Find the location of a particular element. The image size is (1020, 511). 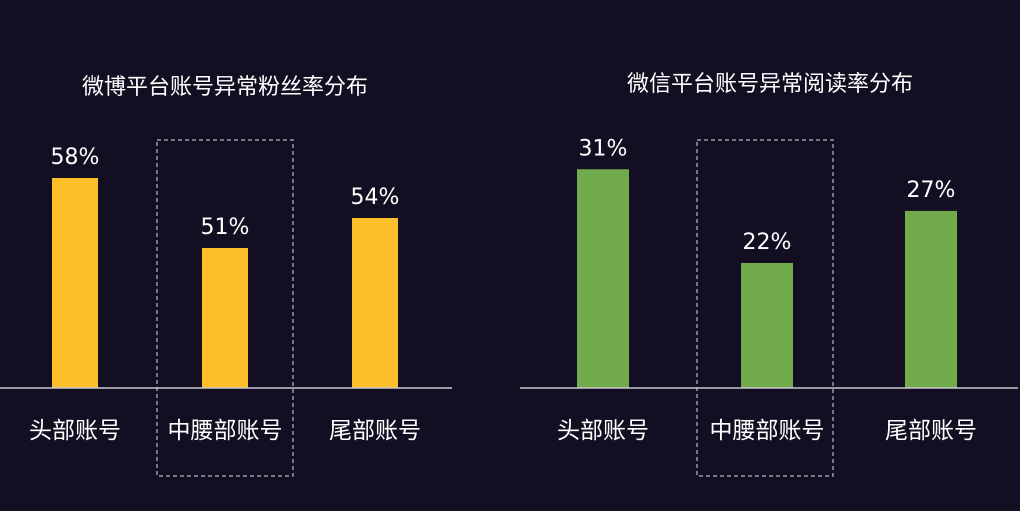

data-label: 22% is located at coordinates (767, 242).